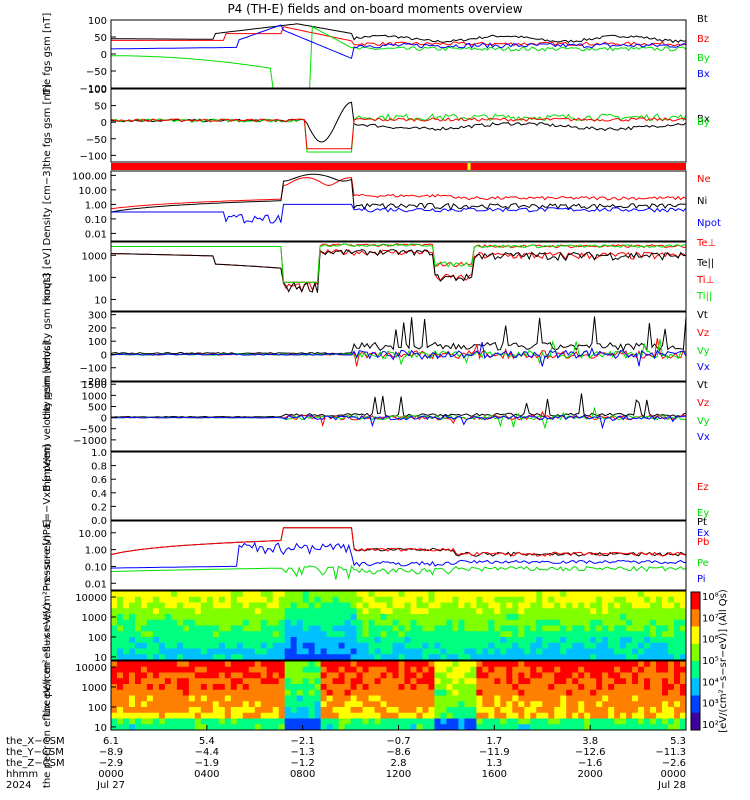  Describe the element at coordinates (97, 278) in the screenshot. I see `y-tick-label: 100` at that location.